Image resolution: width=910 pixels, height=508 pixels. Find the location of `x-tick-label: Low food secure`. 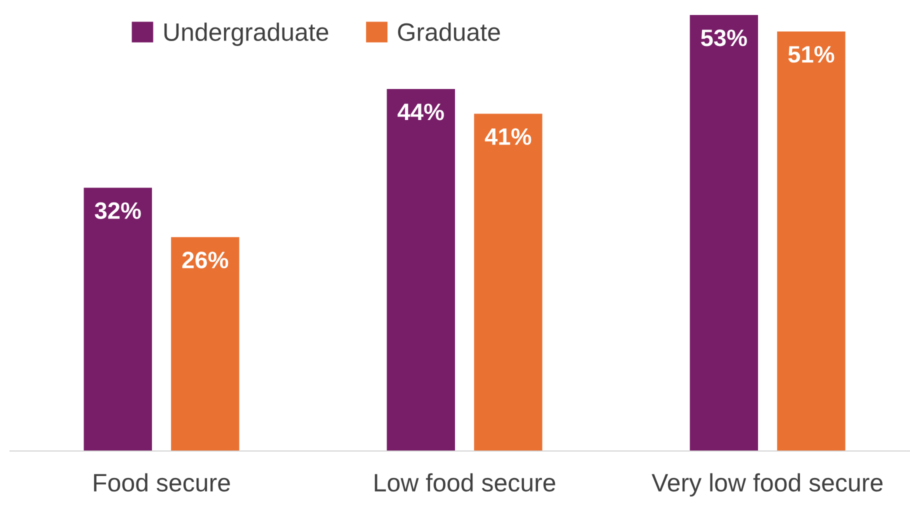

x-tick-label: Low food secure is located at coordinates (465, 482).